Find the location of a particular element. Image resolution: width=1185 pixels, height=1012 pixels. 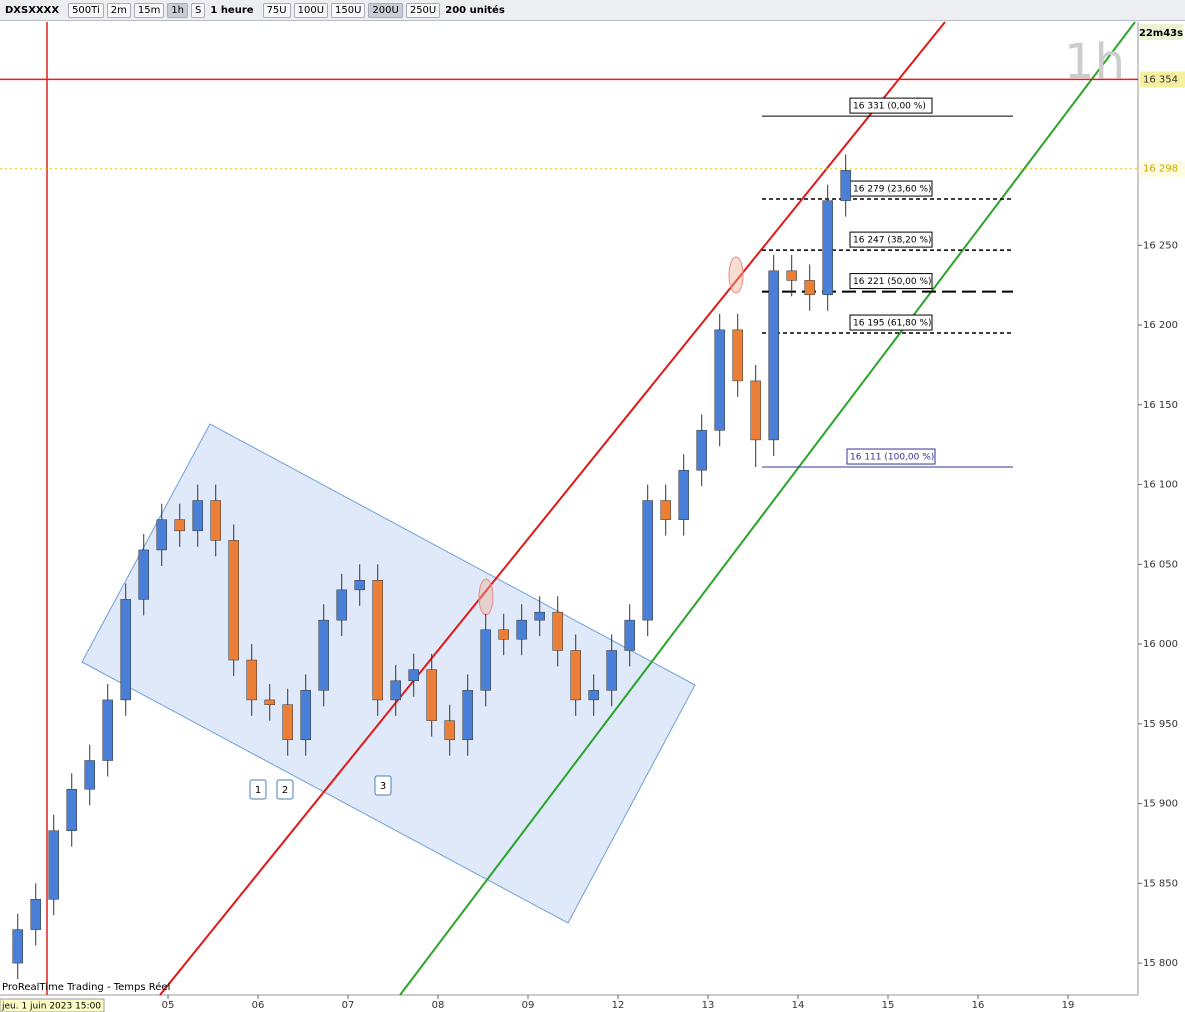

fib-label: 16 221 (50,00 %) is located at coordinates (892, 282).